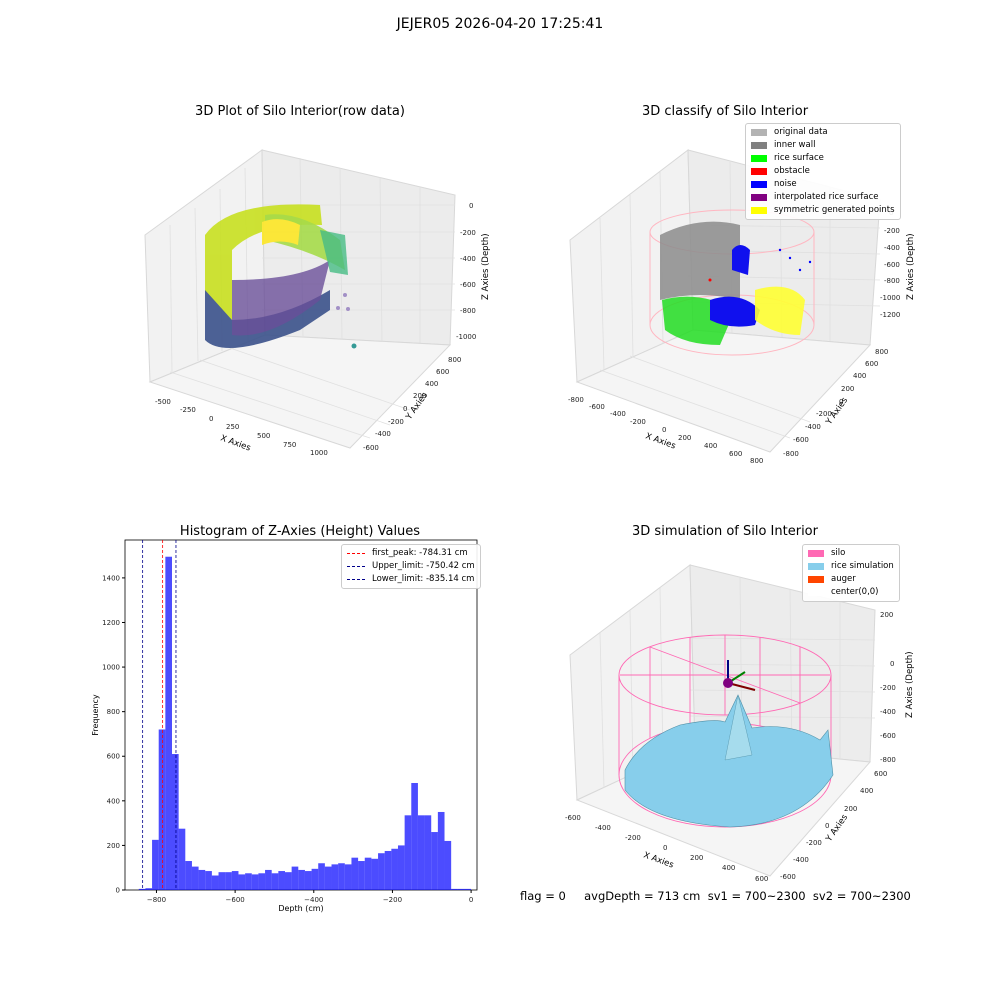 The image size is (1000, 1000). Describe the element at coordinates (910, 684) in the screenshot. I see `sim-zlabel: Z Axies (Depth)` at that location.